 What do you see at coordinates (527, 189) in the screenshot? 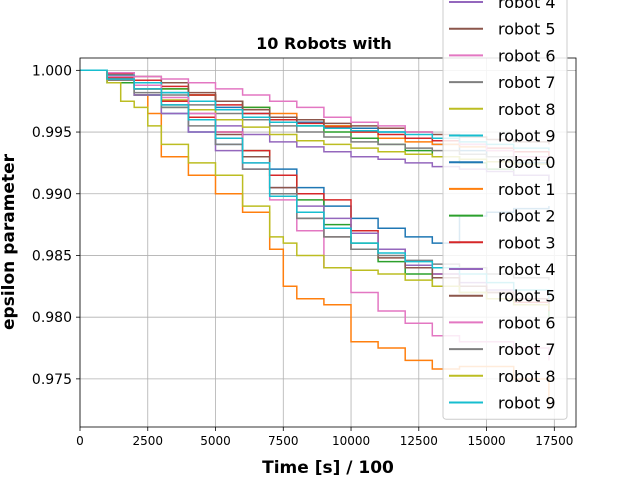
I see `legend-label: robot 1` at bounding box center [527, 189].